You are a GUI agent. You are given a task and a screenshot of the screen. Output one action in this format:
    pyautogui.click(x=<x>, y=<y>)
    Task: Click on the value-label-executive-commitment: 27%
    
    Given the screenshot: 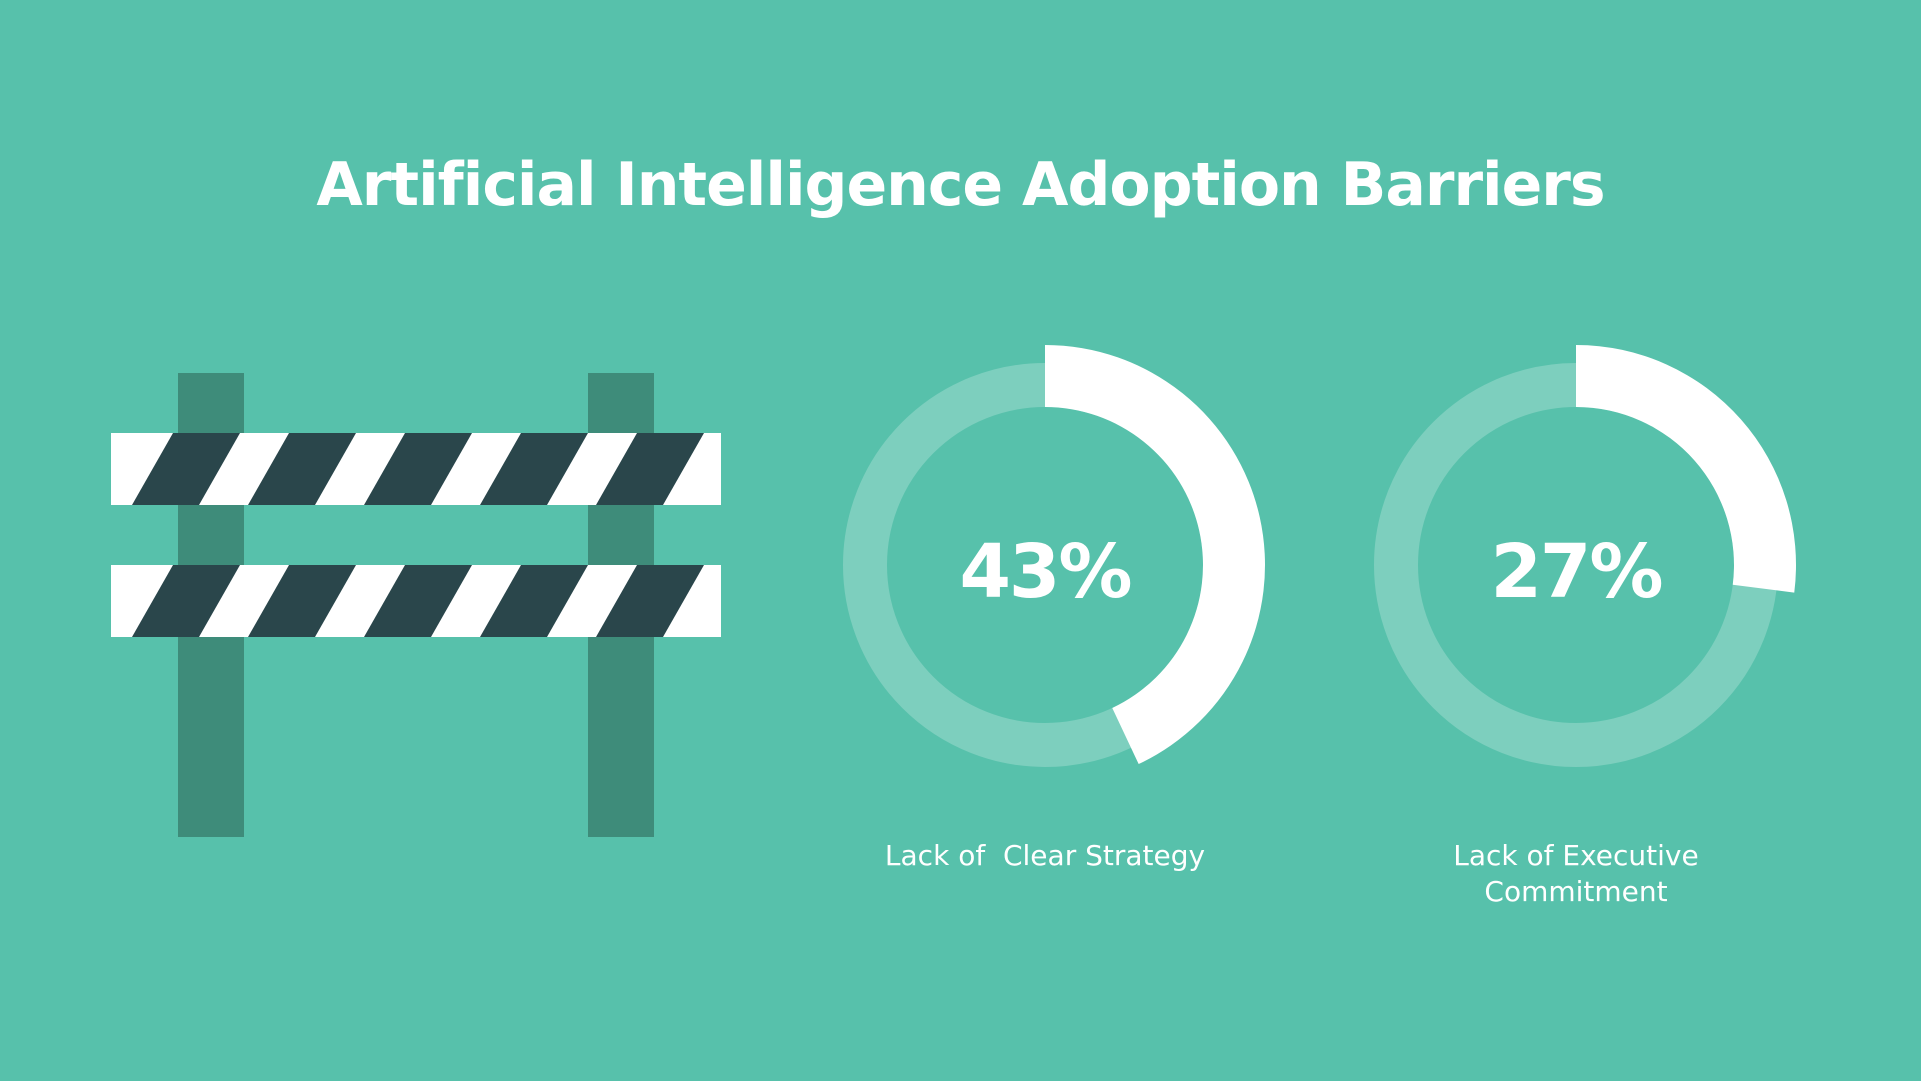 What is the action you would take?
    pyautogui.click(x=1576, y=572)
    